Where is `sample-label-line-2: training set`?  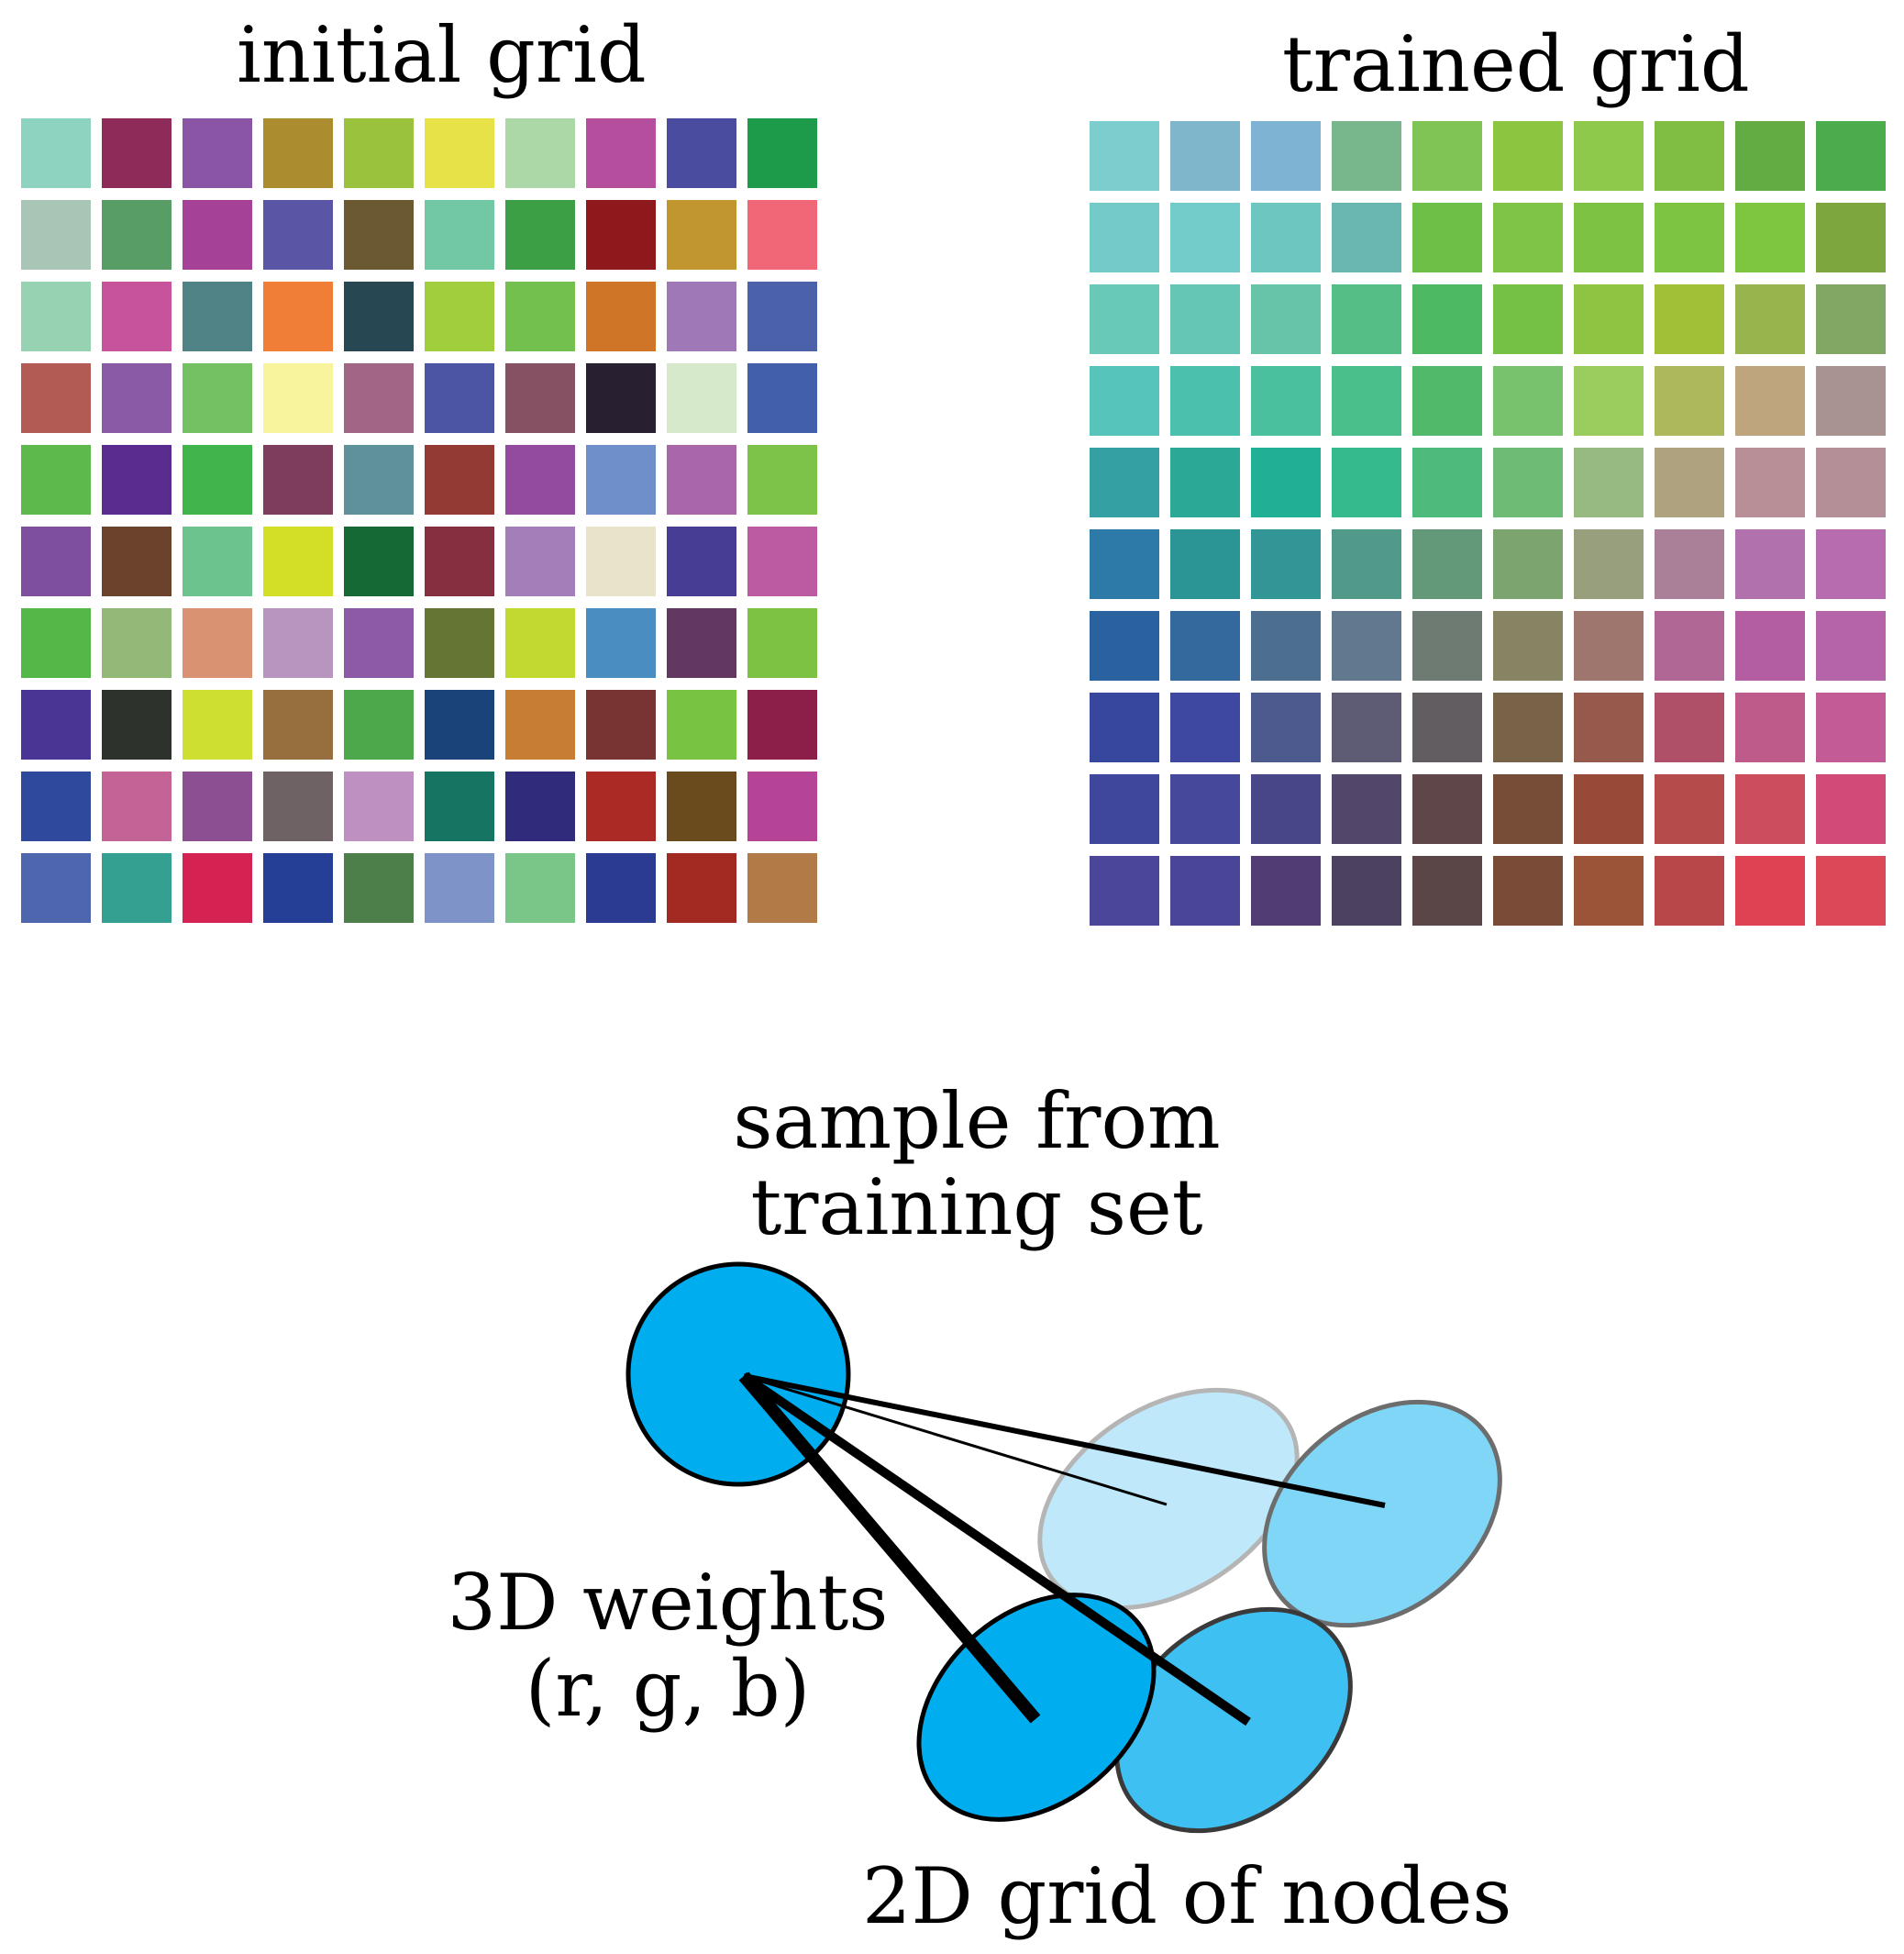 sample-label-line-2: training set is located at coordinates (976, 1207).